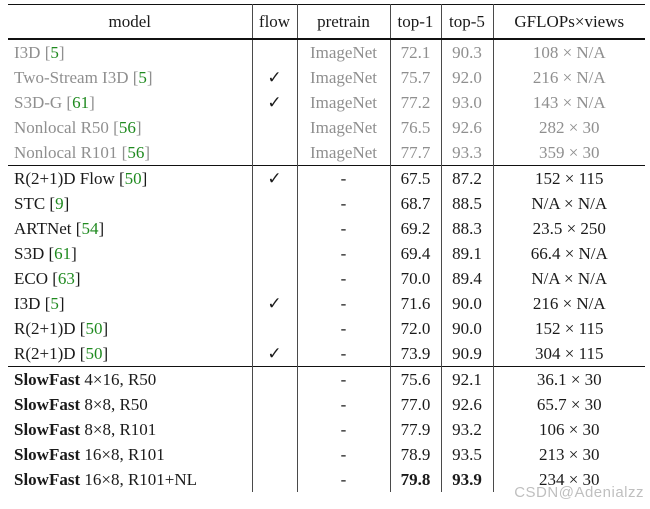 The width and height of the screenshot is (650, 509). Describe the element at coordinates (568, 354) in the screenshot. I see `gflops-cell: 304 × 115` at that location.